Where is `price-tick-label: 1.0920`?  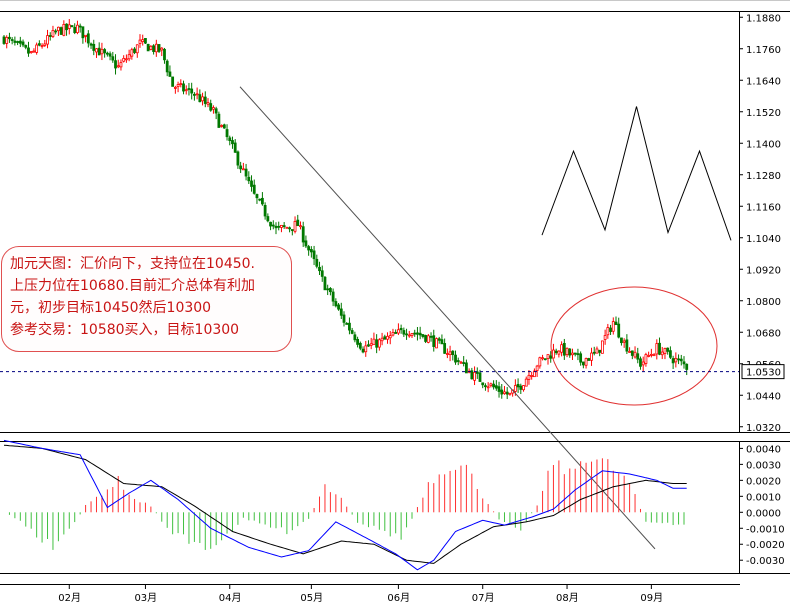
price-tick-label: 1.0920 is located at coordinates (763, 270).